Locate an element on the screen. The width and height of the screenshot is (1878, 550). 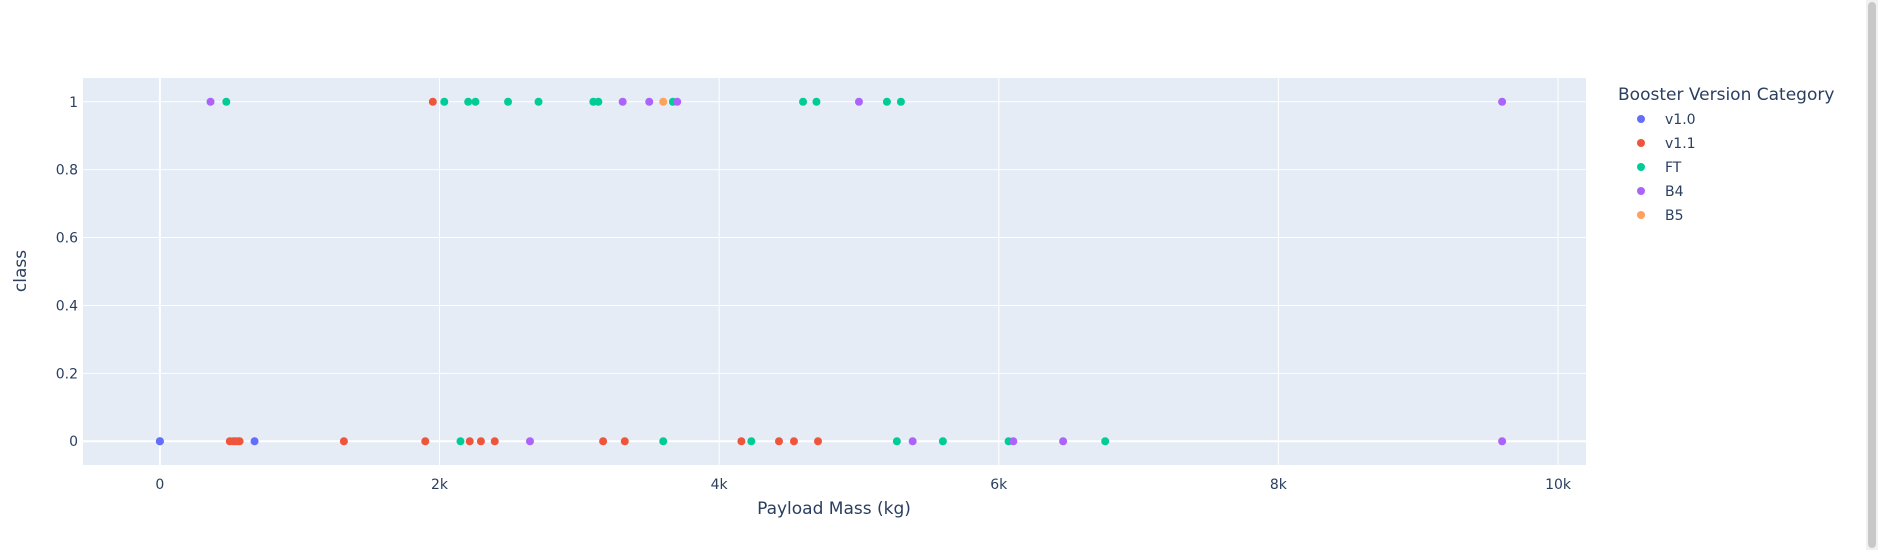
legend-label: B5 is located at coordinates (1674, 216).